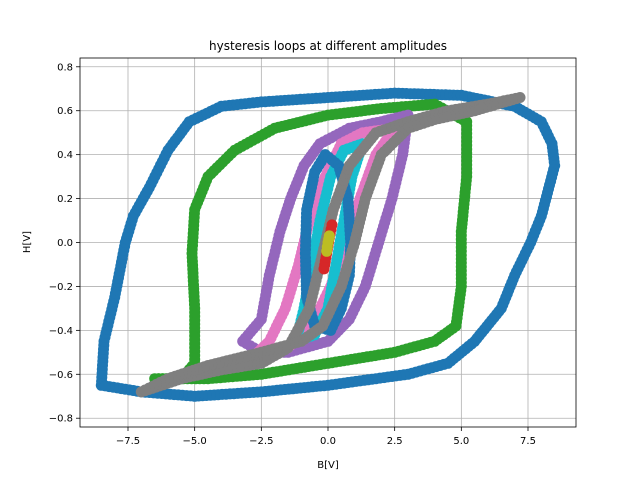  I want to click on y-tick-label: −0.4, so click(61, 331).